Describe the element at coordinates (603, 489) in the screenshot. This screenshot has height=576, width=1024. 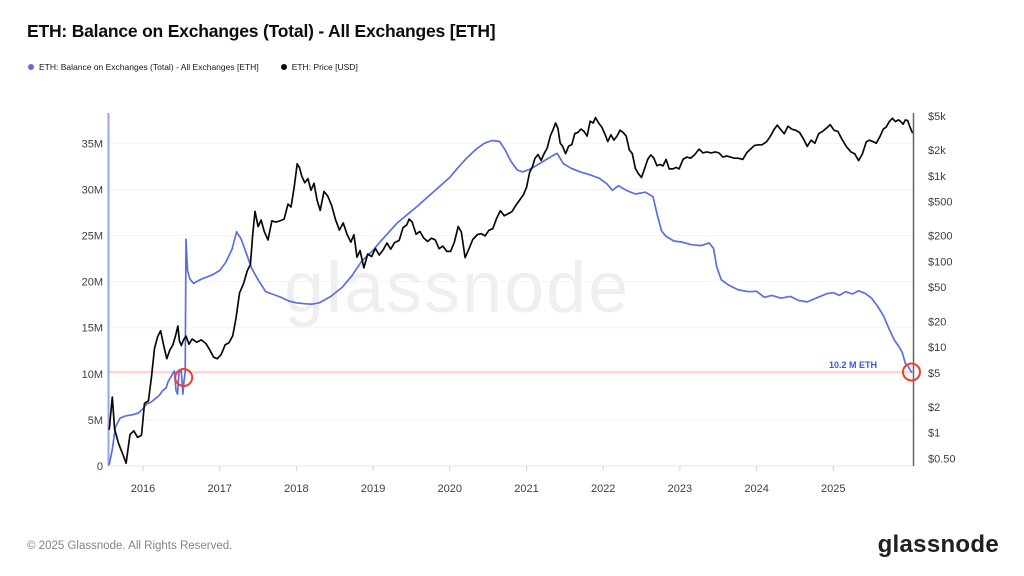
I see `x-tick-label: 2022` at that location.